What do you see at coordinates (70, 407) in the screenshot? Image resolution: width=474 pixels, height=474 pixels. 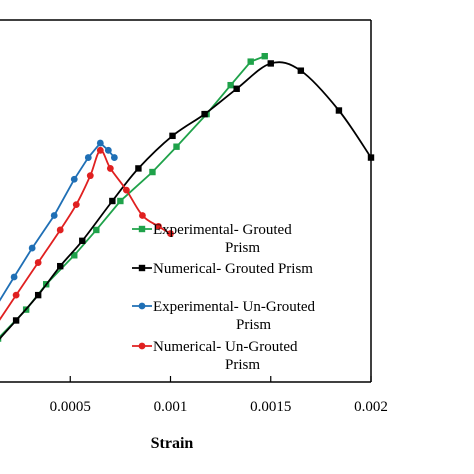 I see `x-tick-label: 0.0005` at bounding box center [70, 407].